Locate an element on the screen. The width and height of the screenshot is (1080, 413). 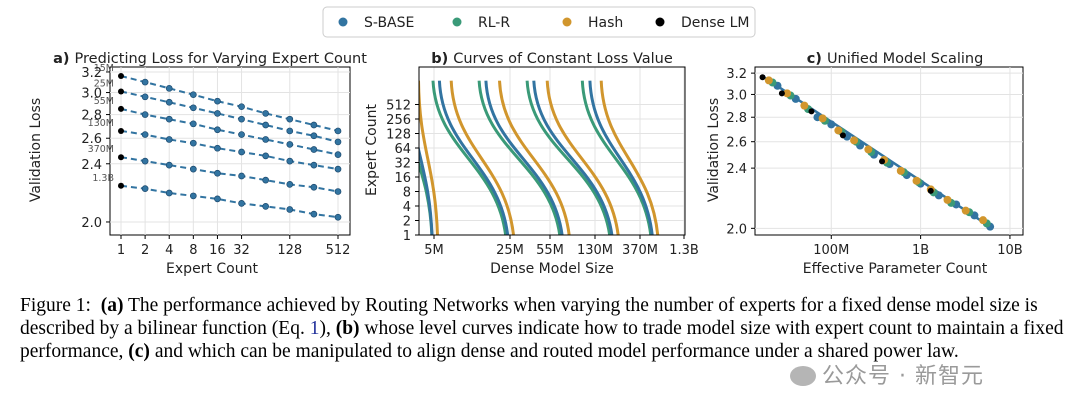
panel-b-xtick-label: 130M is located at coordinates (595, 250).